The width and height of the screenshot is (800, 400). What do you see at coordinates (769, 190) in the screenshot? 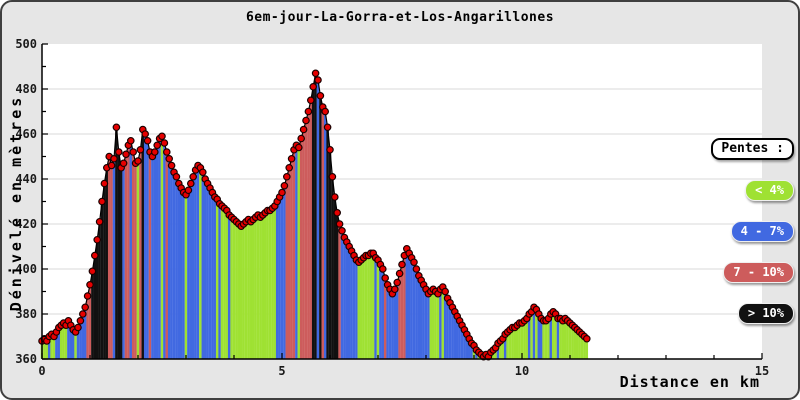
I see `legend-item-0: < 4%` at bounding box center [769, 190].